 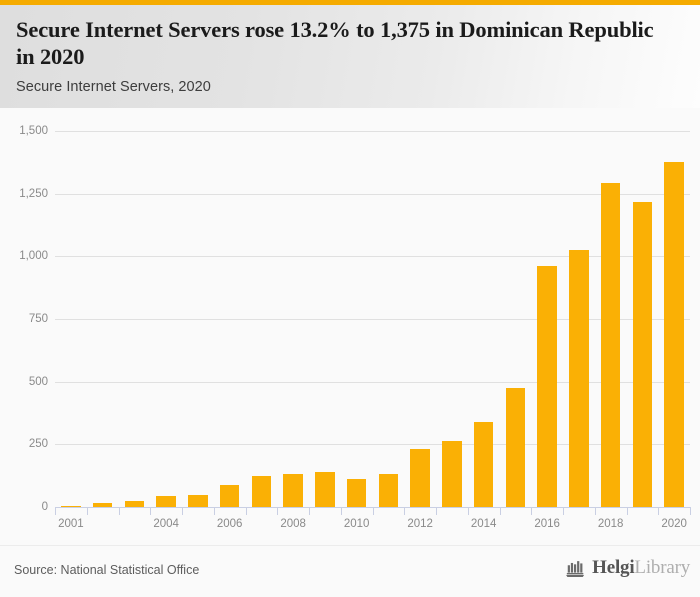 What do you see at coordinates (71, 506) in the screenshot?
I see `bar-2001` at bounding box center [71, 506].